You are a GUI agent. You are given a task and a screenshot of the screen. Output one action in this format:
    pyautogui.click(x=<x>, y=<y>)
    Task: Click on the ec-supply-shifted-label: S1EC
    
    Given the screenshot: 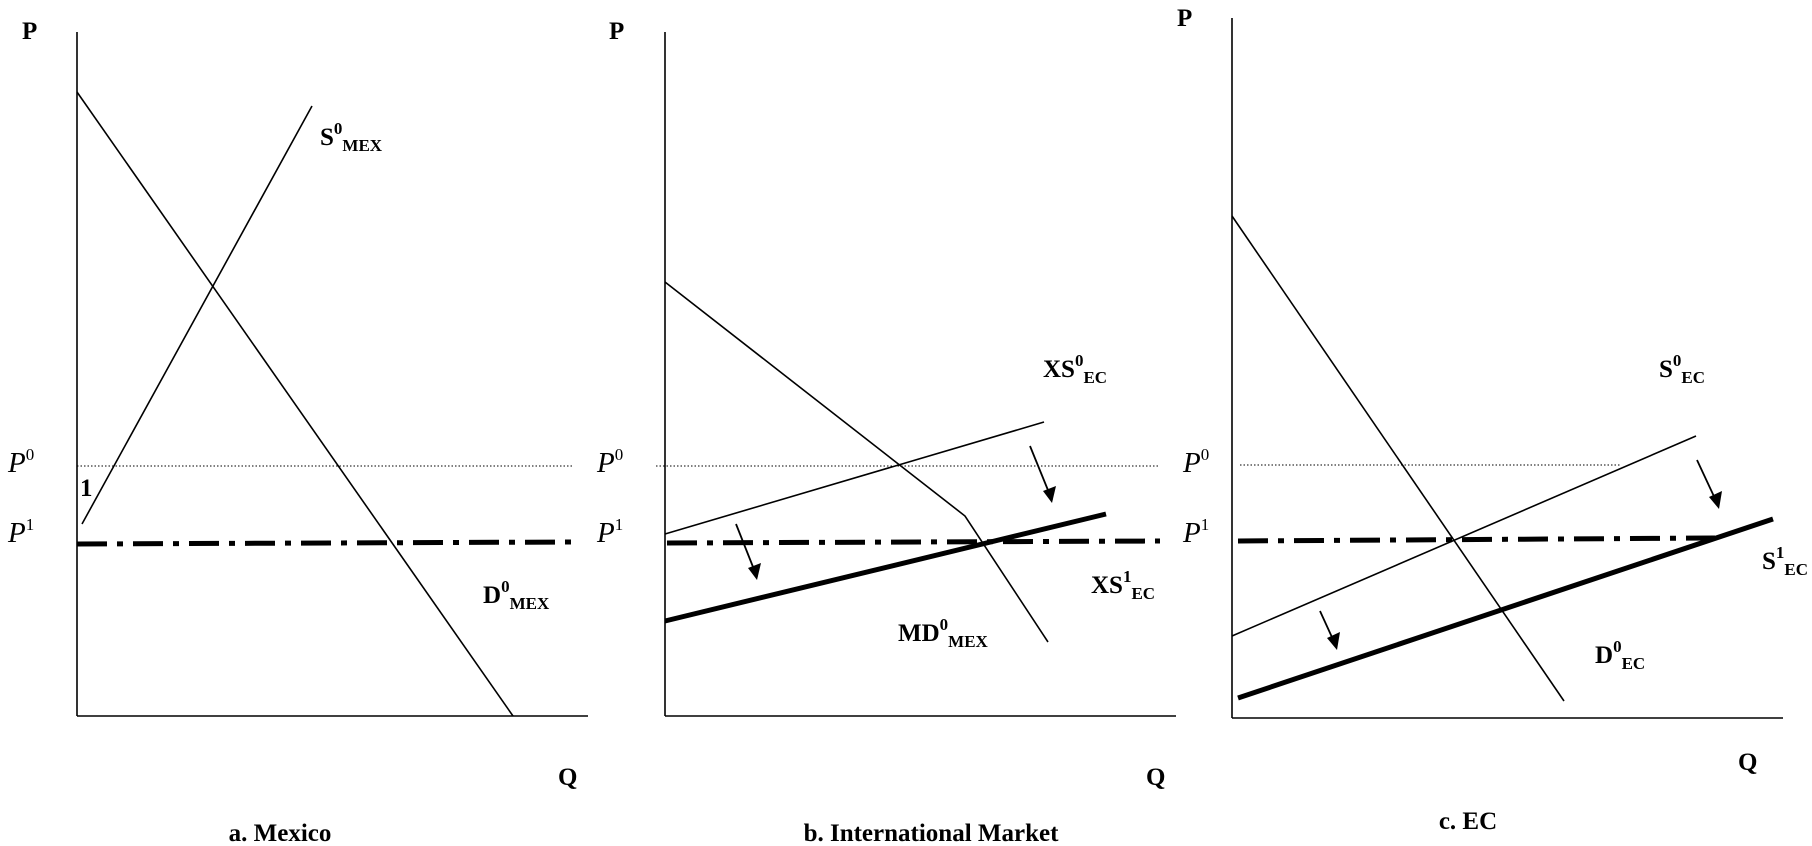 What is the action you would take?
    pyautogui.click(x=1785, y=561)
    